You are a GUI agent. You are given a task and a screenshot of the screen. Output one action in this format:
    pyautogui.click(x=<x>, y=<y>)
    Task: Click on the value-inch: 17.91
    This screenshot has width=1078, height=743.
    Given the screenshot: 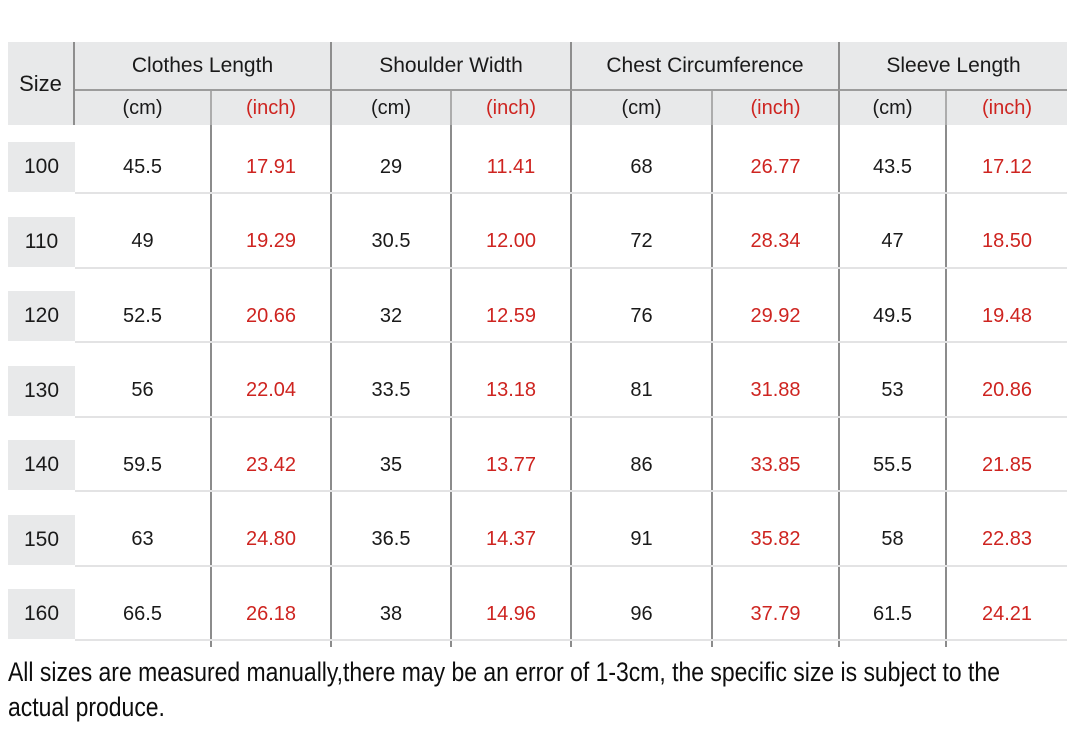 What is the action you would take?
    pyautogui.click(x=270, y=162)
    